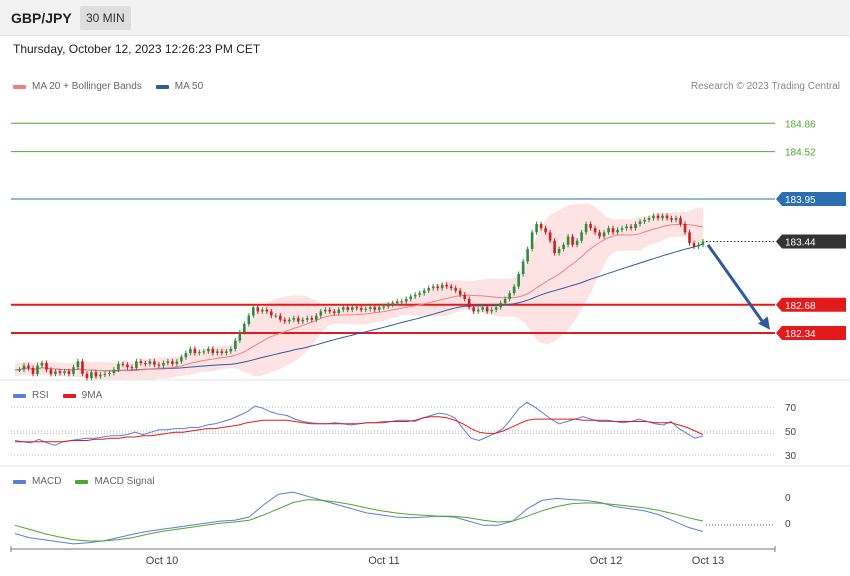 This screenshot has height=576, width=850. Describe the element at coordinates (162, 561) in the screenshot. I see `x-tick-label: Oct 10` at that location.